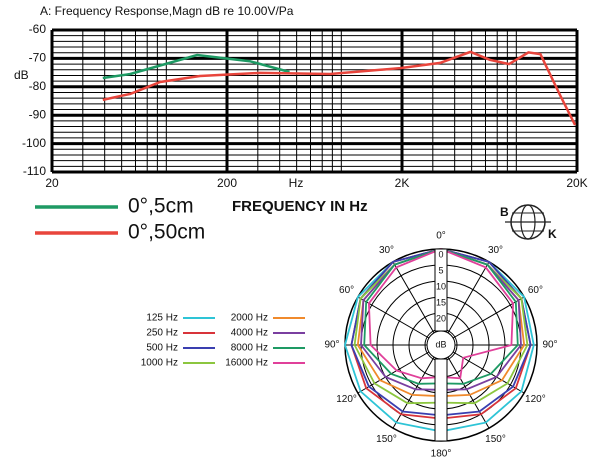 Image resolution: width=600 pixels, height=459 pixels. What do you see at coordinates (34, 171) in the screenshot?
I see `y-tick-label: -110` at bounding box center [34, 171].